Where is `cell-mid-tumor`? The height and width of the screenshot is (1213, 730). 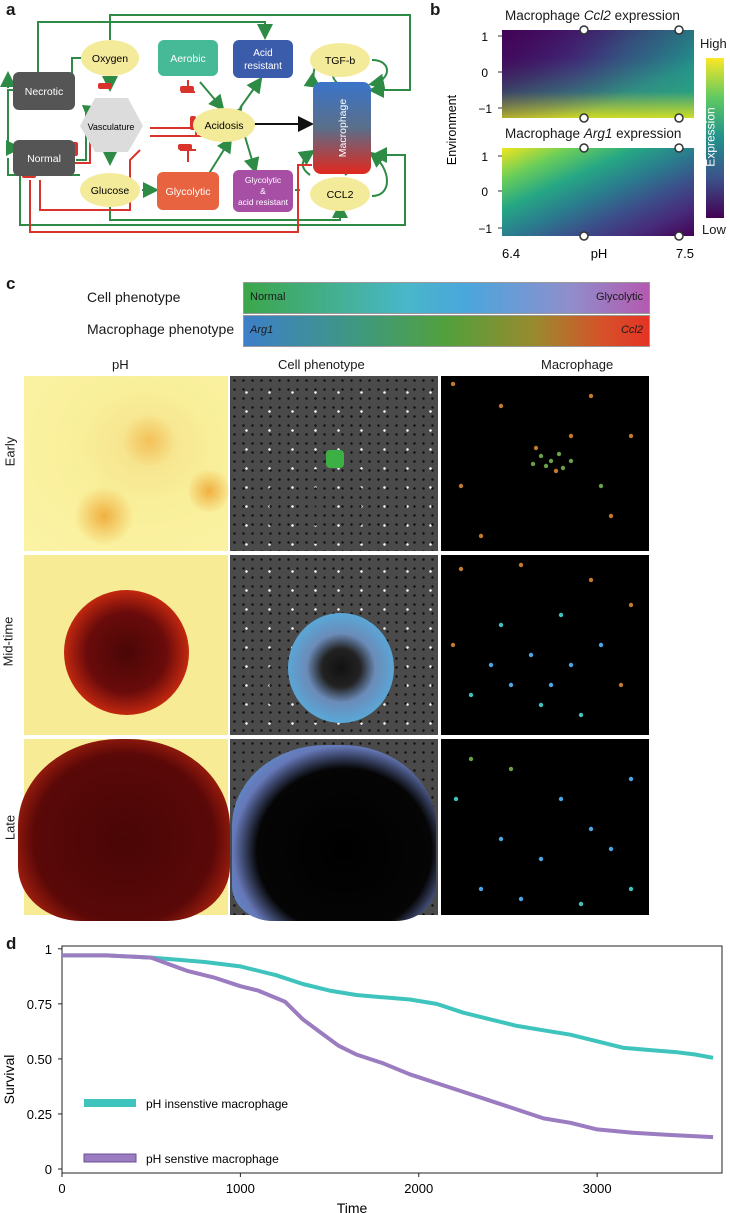 cell-mid-tumor is located at coordinates (341, 668).